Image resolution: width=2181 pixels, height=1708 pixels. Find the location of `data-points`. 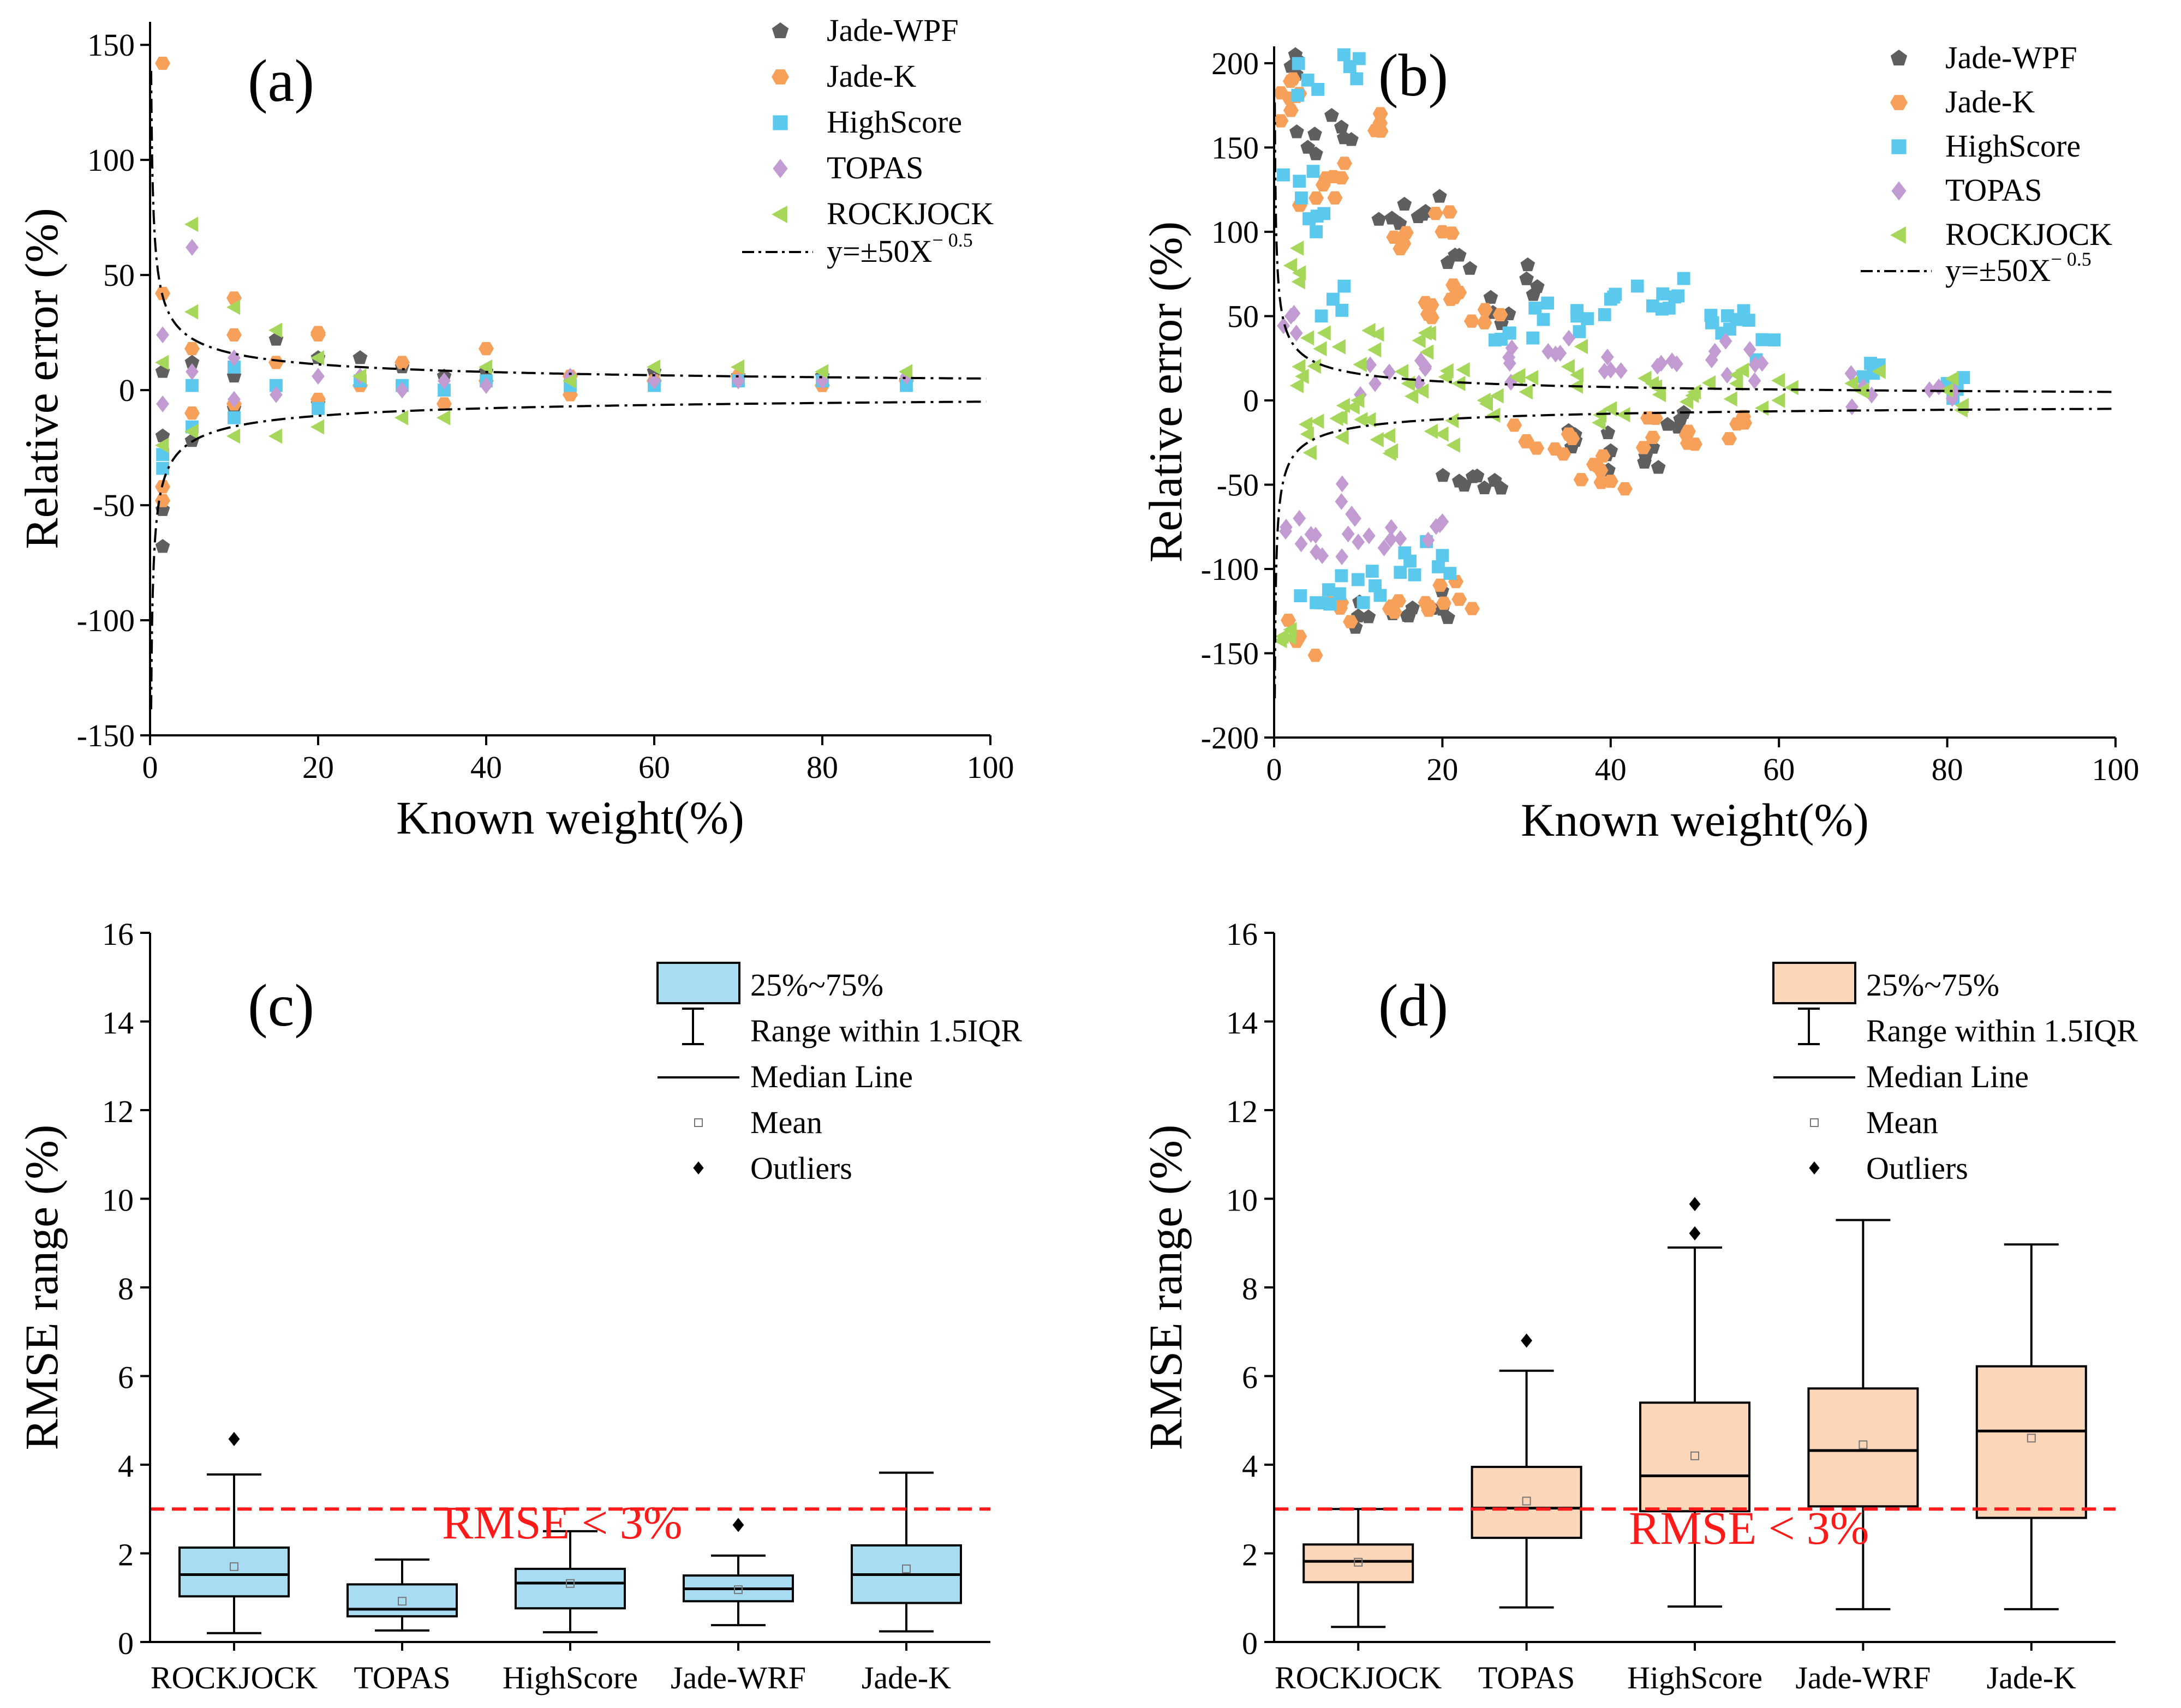

data-points is located at coordinates (1622, 354).